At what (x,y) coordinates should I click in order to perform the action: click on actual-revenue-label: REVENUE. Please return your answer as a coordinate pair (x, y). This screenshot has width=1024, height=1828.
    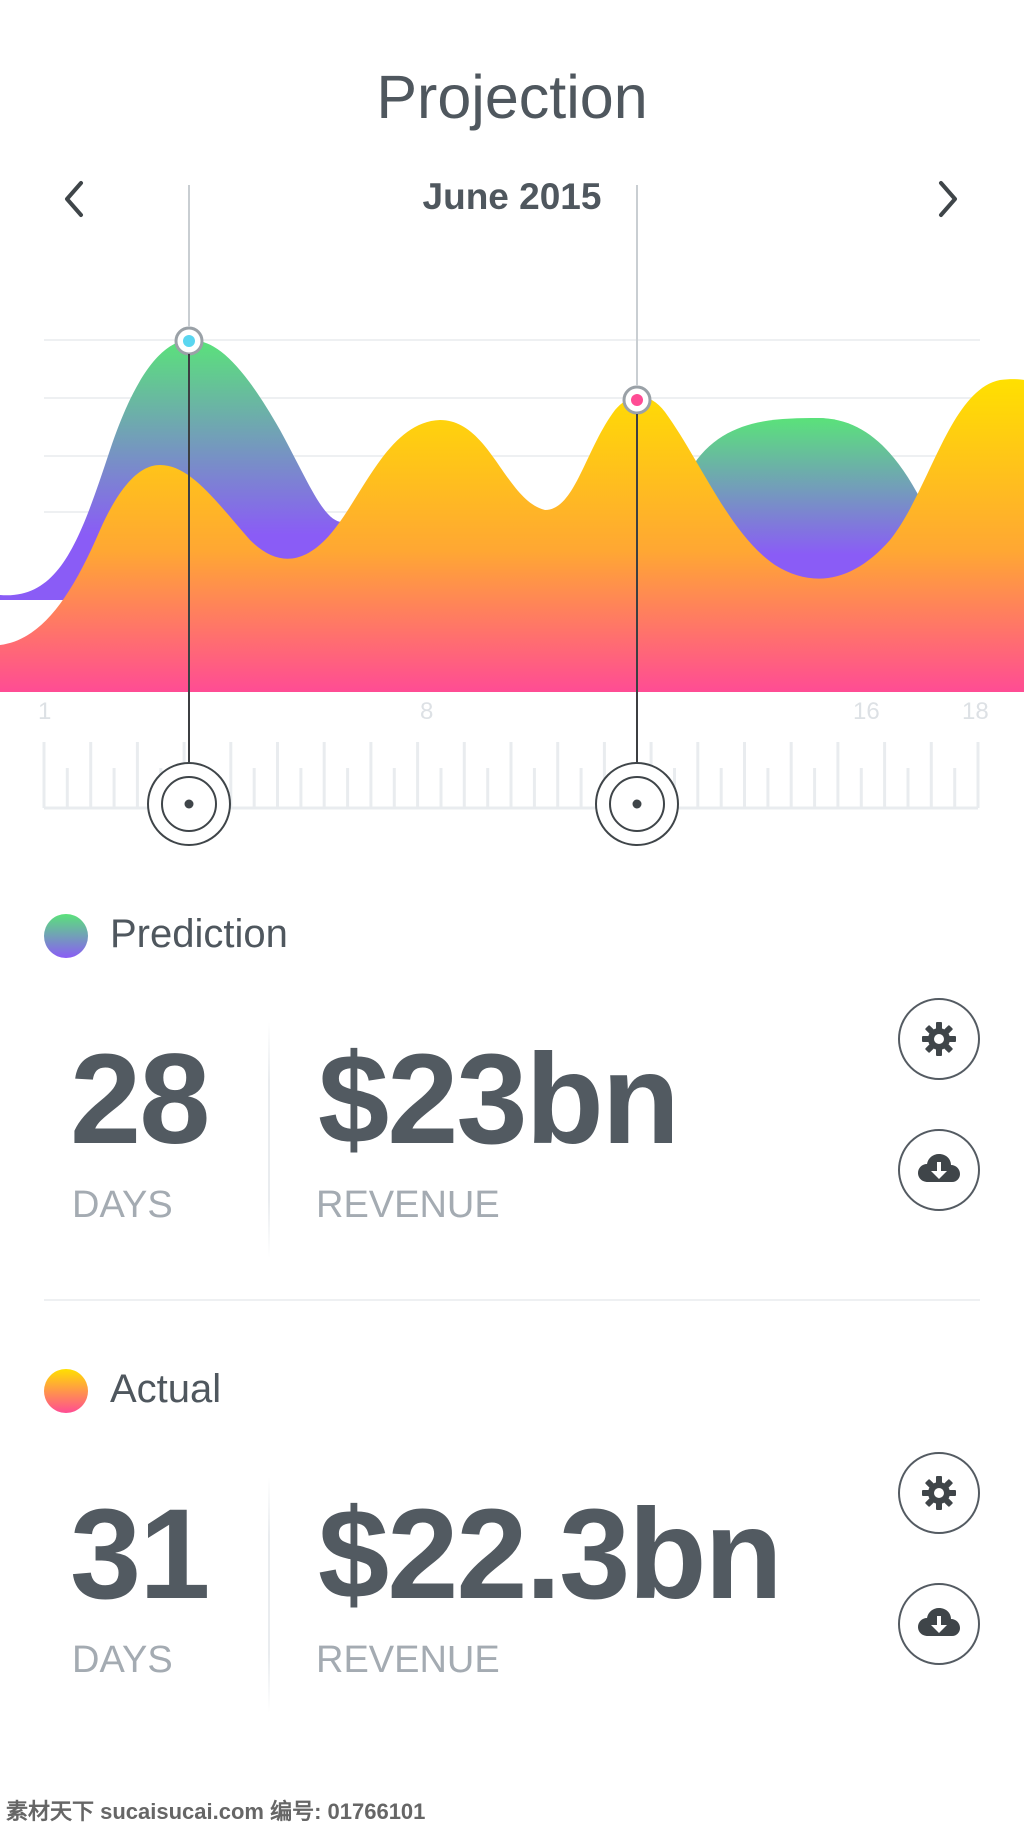
    Looking at the image, I should click on (408, 1660).